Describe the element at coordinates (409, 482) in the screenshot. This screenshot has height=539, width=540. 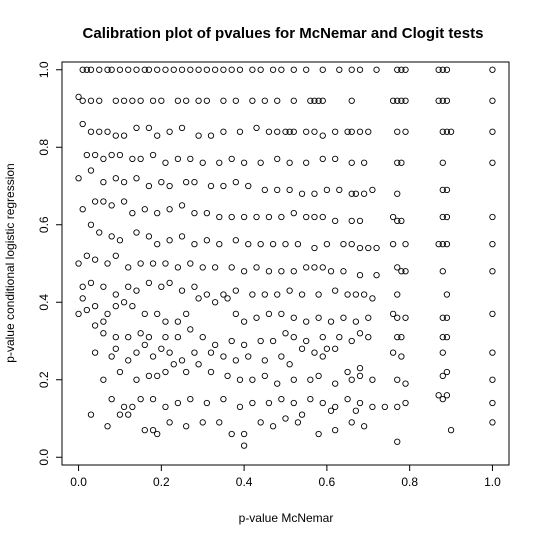
I see `x-tick-label: 0.8` at that location.